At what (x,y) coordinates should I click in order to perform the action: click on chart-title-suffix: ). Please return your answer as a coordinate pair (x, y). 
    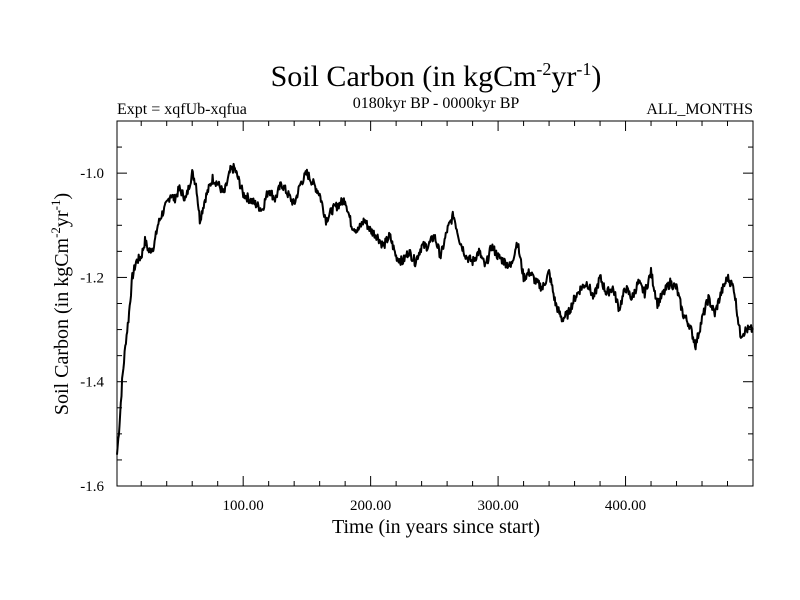
    Looking at the image, I should click on (596, 76).